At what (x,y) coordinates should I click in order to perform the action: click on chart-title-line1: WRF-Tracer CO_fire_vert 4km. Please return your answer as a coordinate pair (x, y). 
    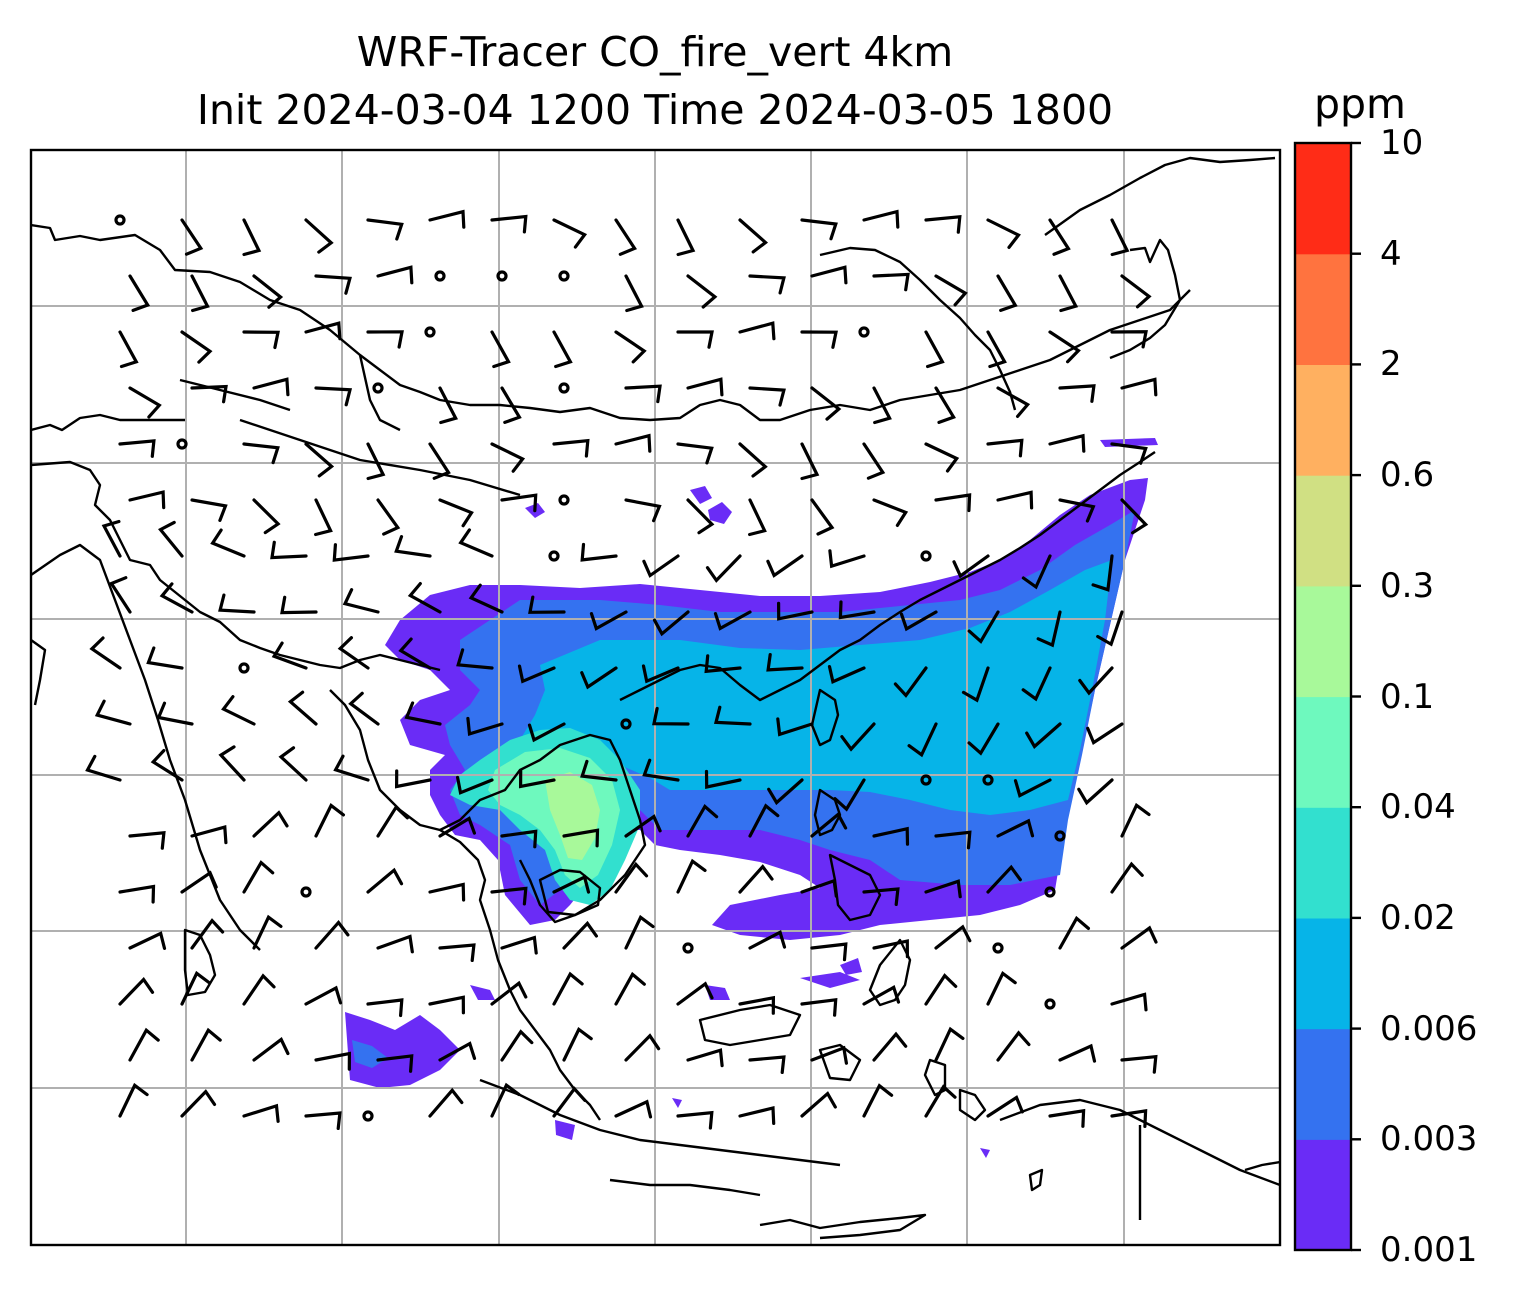
    Looking at the image, I should click on (655, 52).